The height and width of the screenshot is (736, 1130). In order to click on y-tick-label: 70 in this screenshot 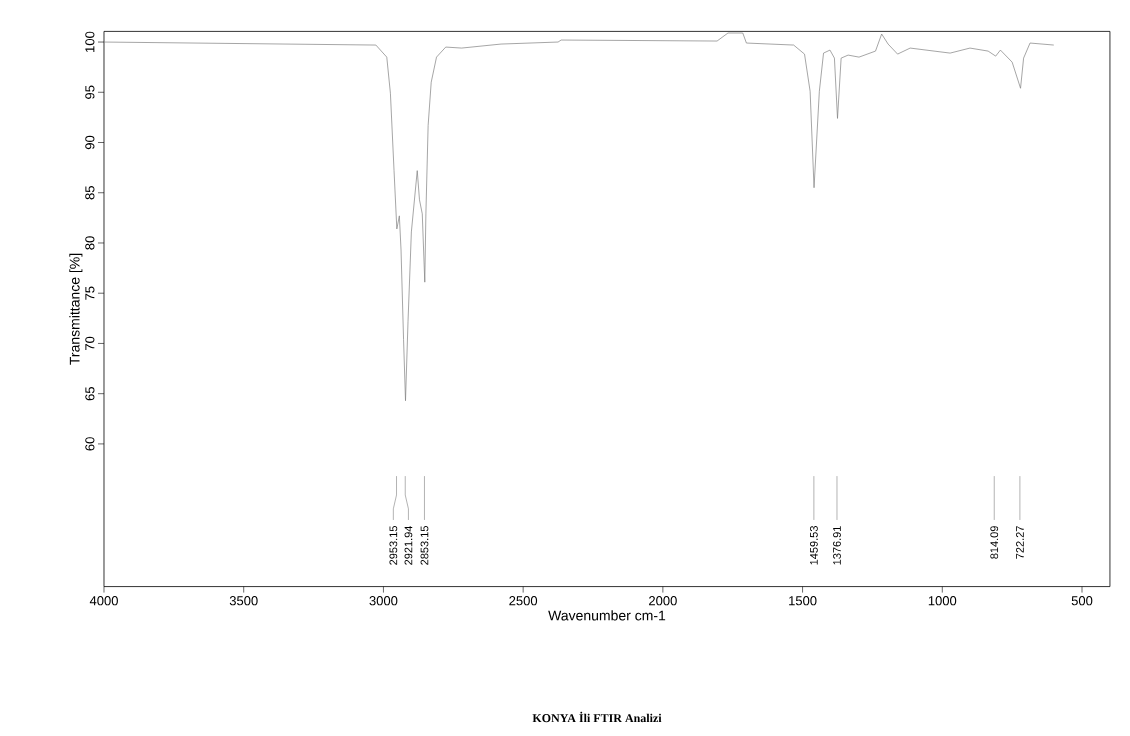, I will do `click(90, 343)`.